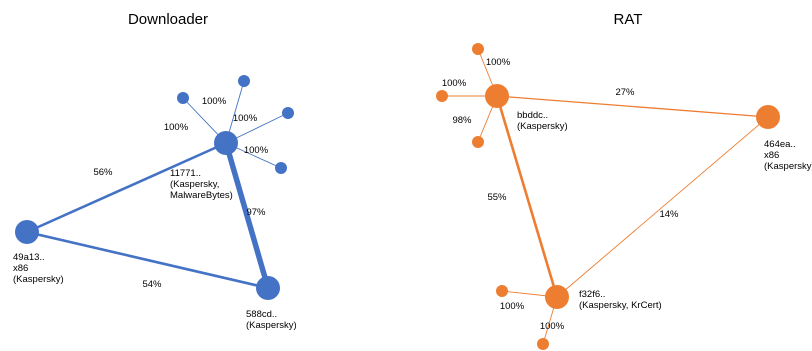 The height and width of the screenshot is (351, 812). What do you see at coordinates (669, 214) in the screenshot?
I see `edge-label: 14%` at bounding box center [669, 214].